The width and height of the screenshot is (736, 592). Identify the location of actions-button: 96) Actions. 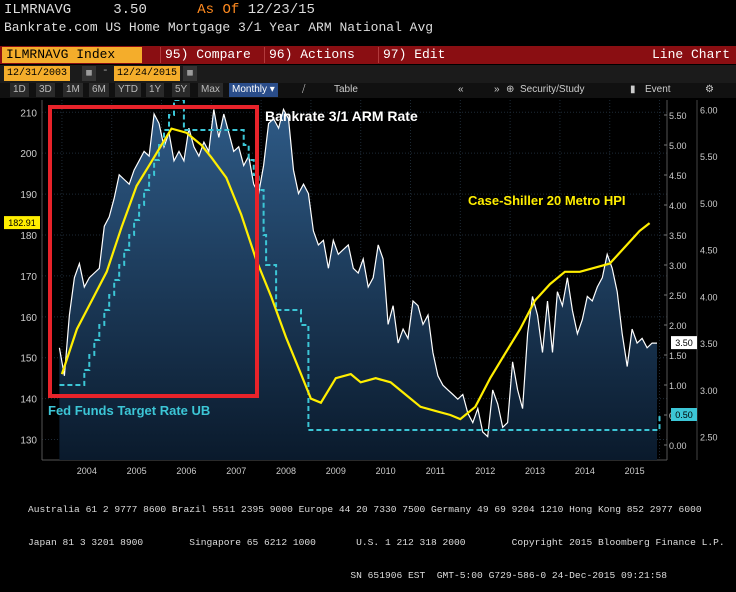
(315, 55).